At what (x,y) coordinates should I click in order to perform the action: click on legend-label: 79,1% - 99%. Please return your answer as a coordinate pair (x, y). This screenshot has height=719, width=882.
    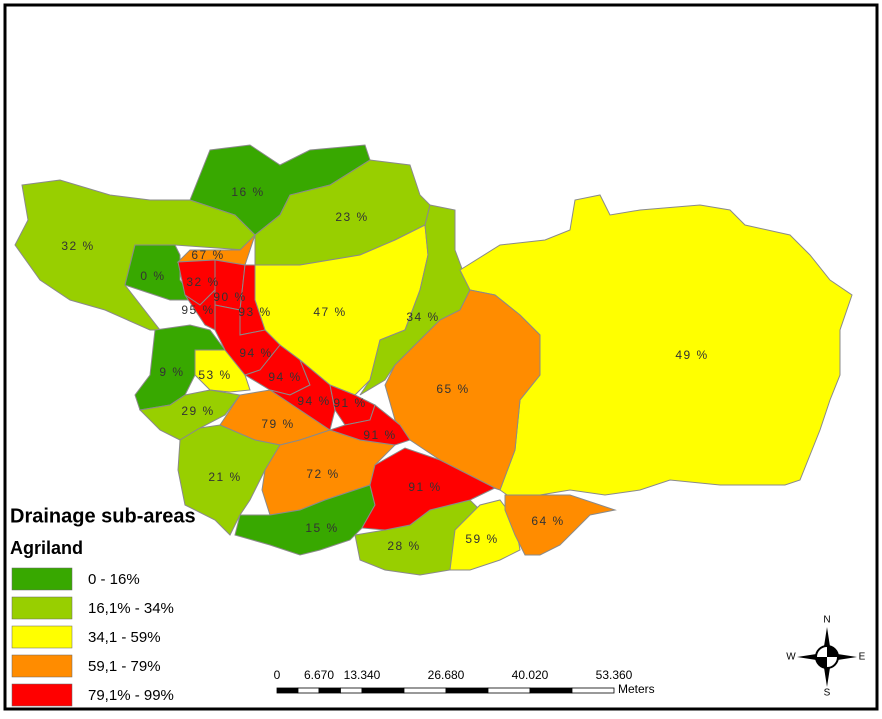
    Looking at the image, I should click on (131, 695).